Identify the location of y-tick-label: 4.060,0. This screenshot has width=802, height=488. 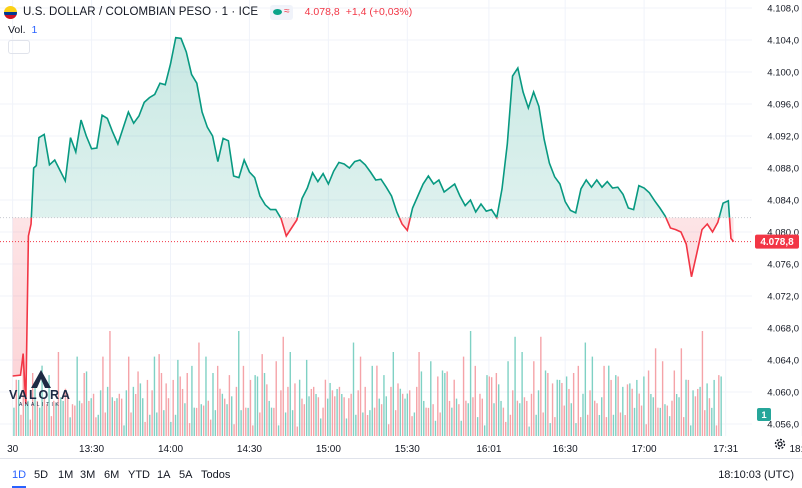
(783, 393).